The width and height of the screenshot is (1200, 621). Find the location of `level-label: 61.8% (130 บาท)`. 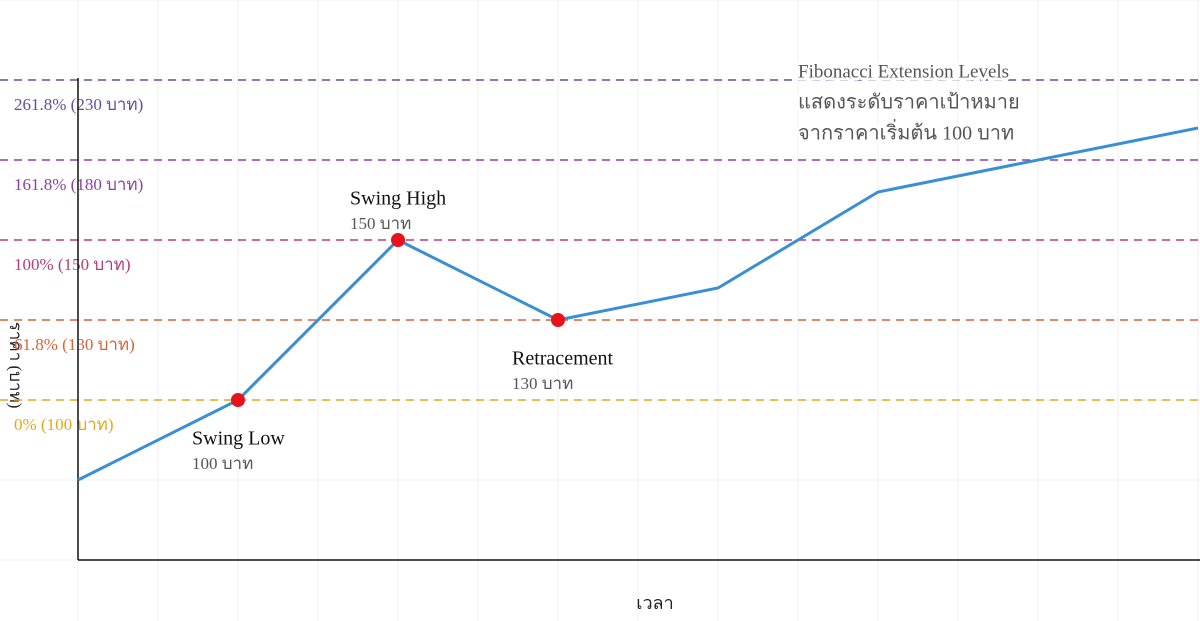

level-label: 61.8% (130 บาท) is located at coordinates (74, 344).